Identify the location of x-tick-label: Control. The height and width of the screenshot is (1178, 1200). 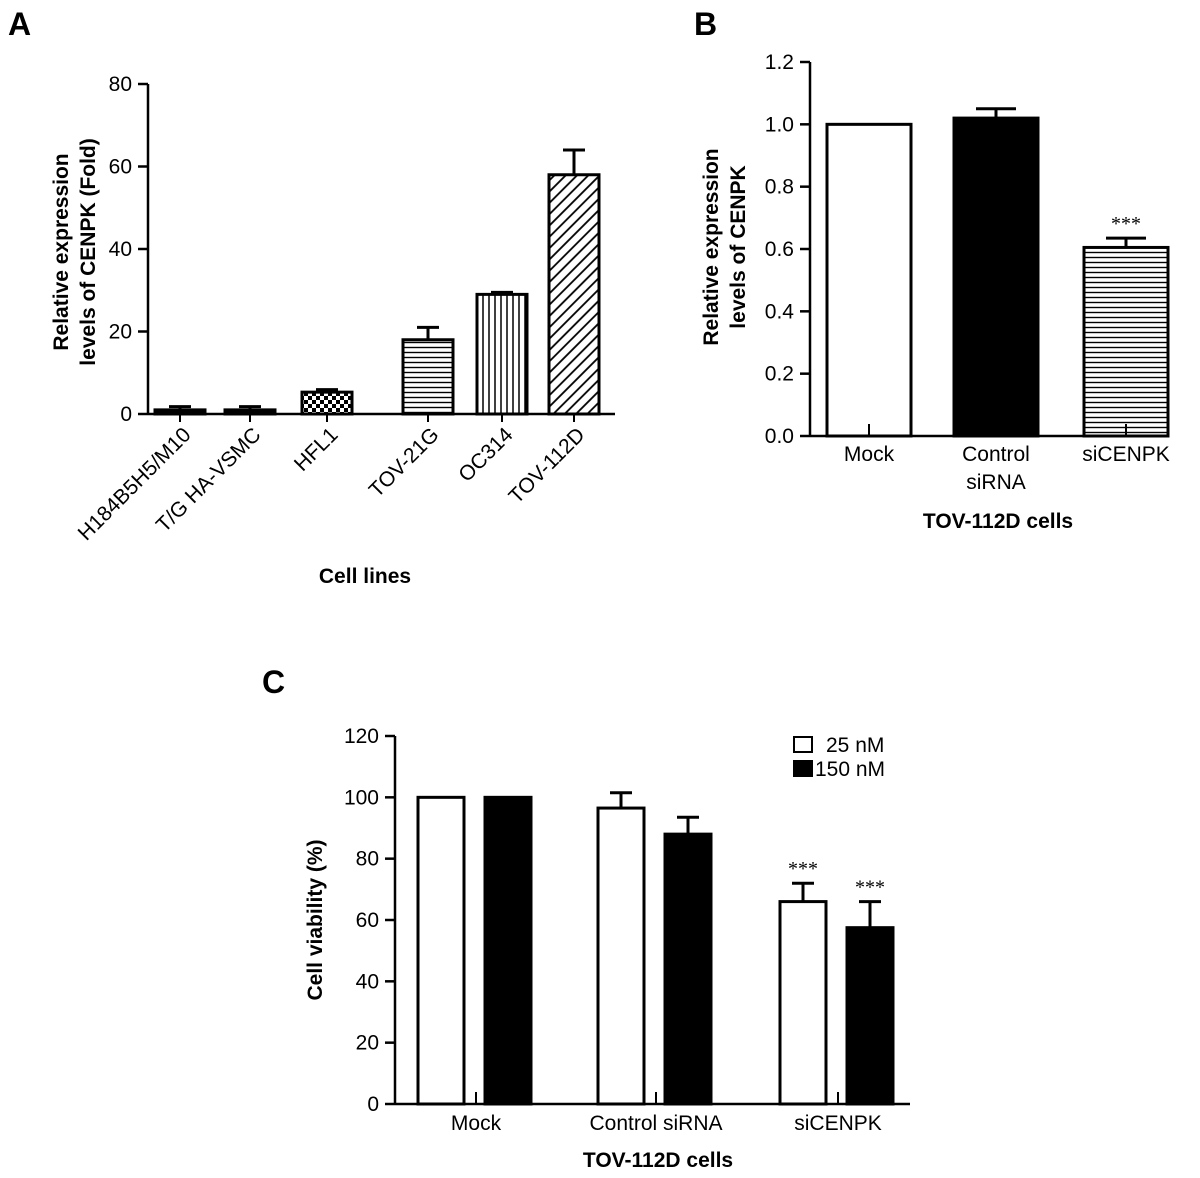
(996, 454).